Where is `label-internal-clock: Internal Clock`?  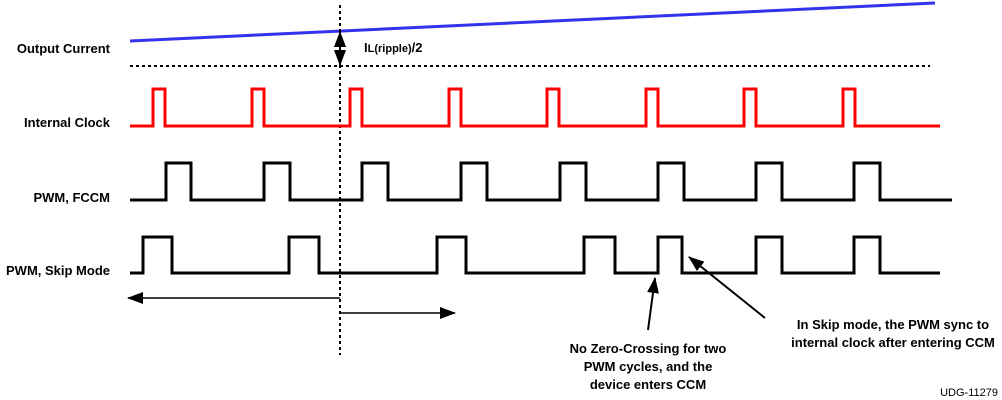
label-internal-clock: Internal Clock is located at coordinates (67, 122).